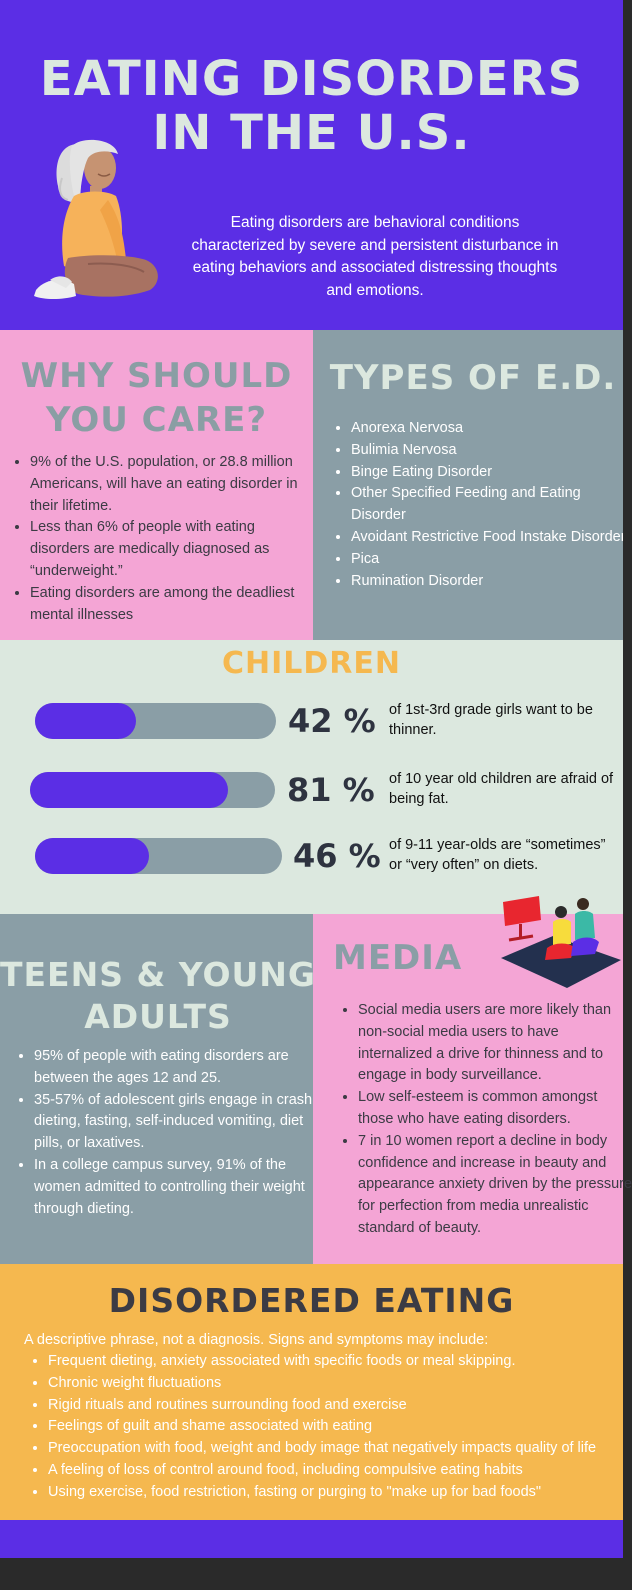 The image size is (632, 1590). I want to click on disordered-eating-title: DISORDERED EATING, so click(311, 1300).